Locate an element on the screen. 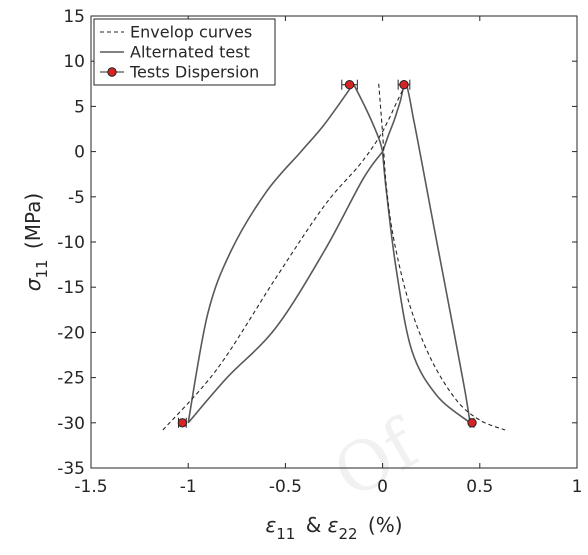 The image size is (588, 555). y-tick-label: -5 is located at coordinates (76, 198).